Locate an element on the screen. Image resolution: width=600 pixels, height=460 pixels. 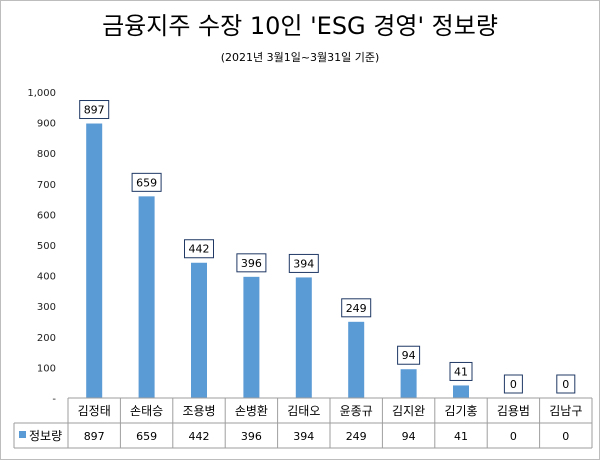
table-value: 41 is located at coordinates (461, 436).